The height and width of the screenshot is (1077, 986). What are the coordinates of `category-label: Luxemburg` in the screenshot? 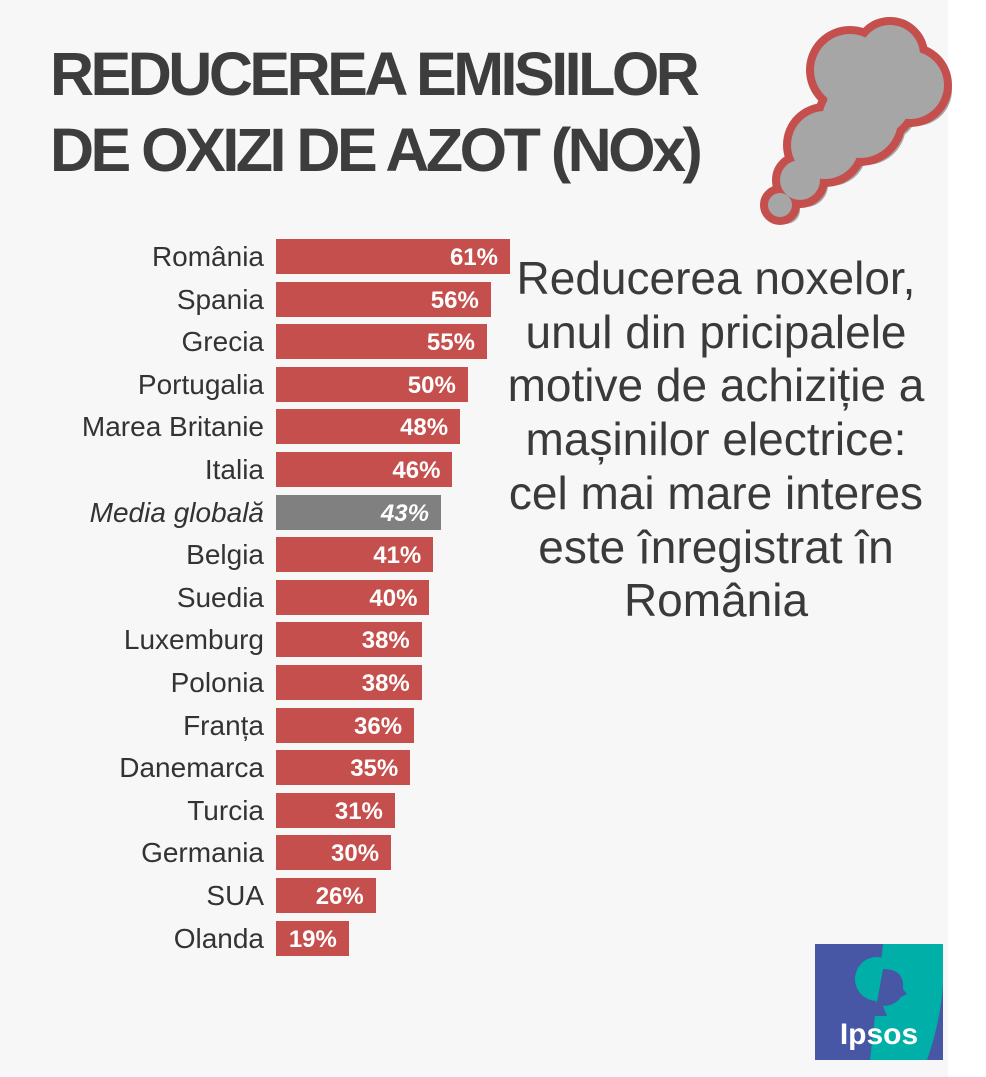 It's located at (193, 640).